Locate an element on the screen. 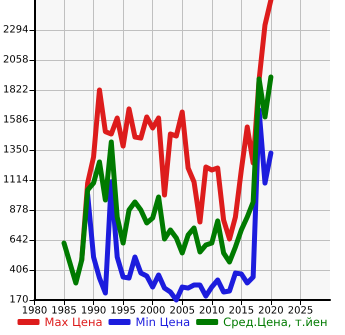 The image size is (345, 335). y-tick-label: 2294 is located at coordinates (15, 30).